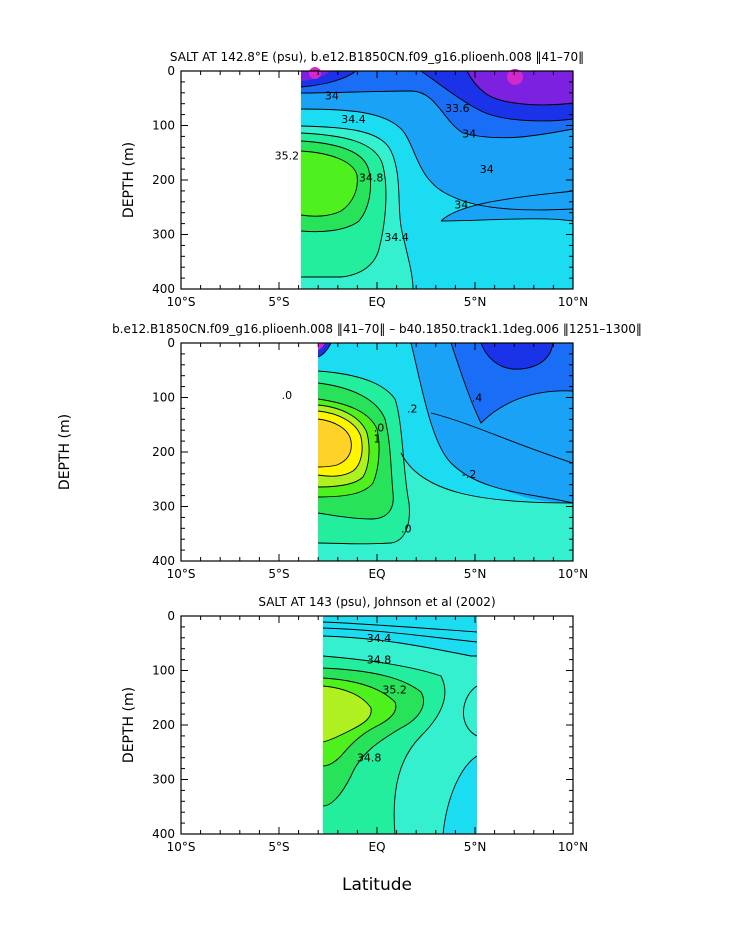  I want to click on panel-3-y-ticks: 0 100 200 300 400, so click(362, 725).